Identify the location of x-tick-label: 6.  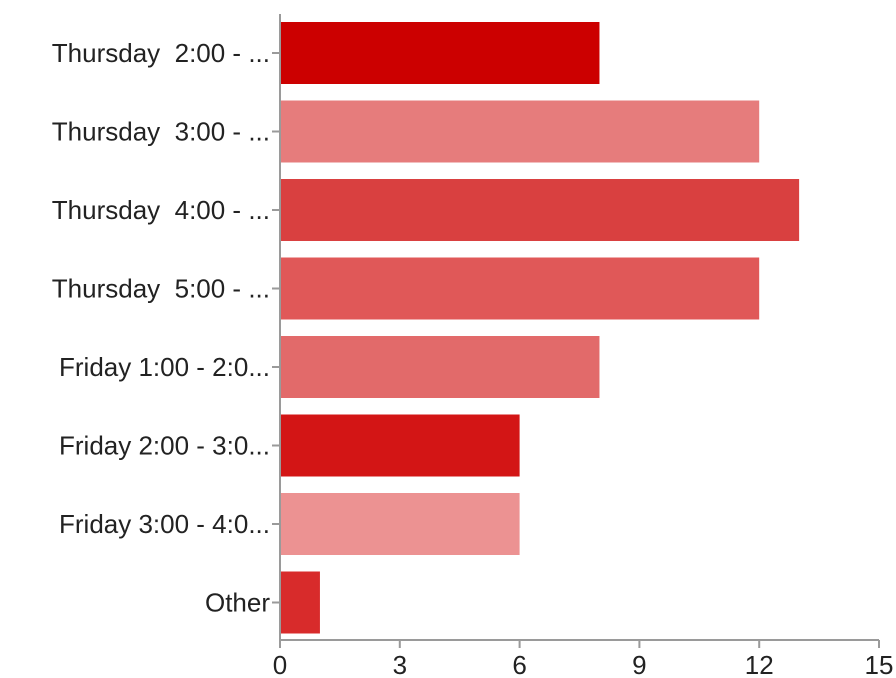
(519, 664).